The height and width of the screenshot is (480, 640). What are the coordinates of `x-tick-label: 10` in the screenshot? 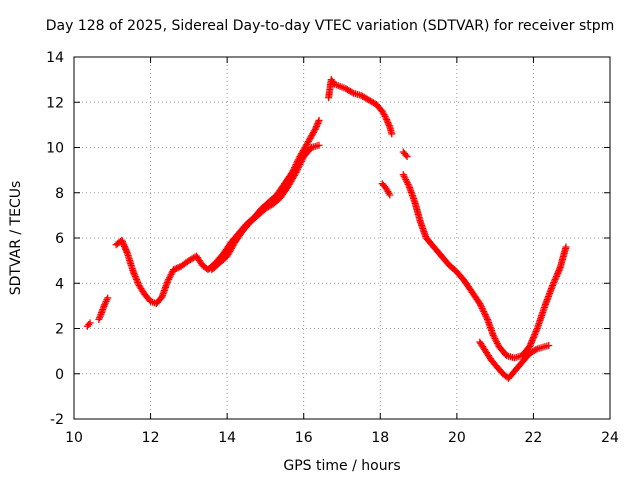 It's located at (74, 438).